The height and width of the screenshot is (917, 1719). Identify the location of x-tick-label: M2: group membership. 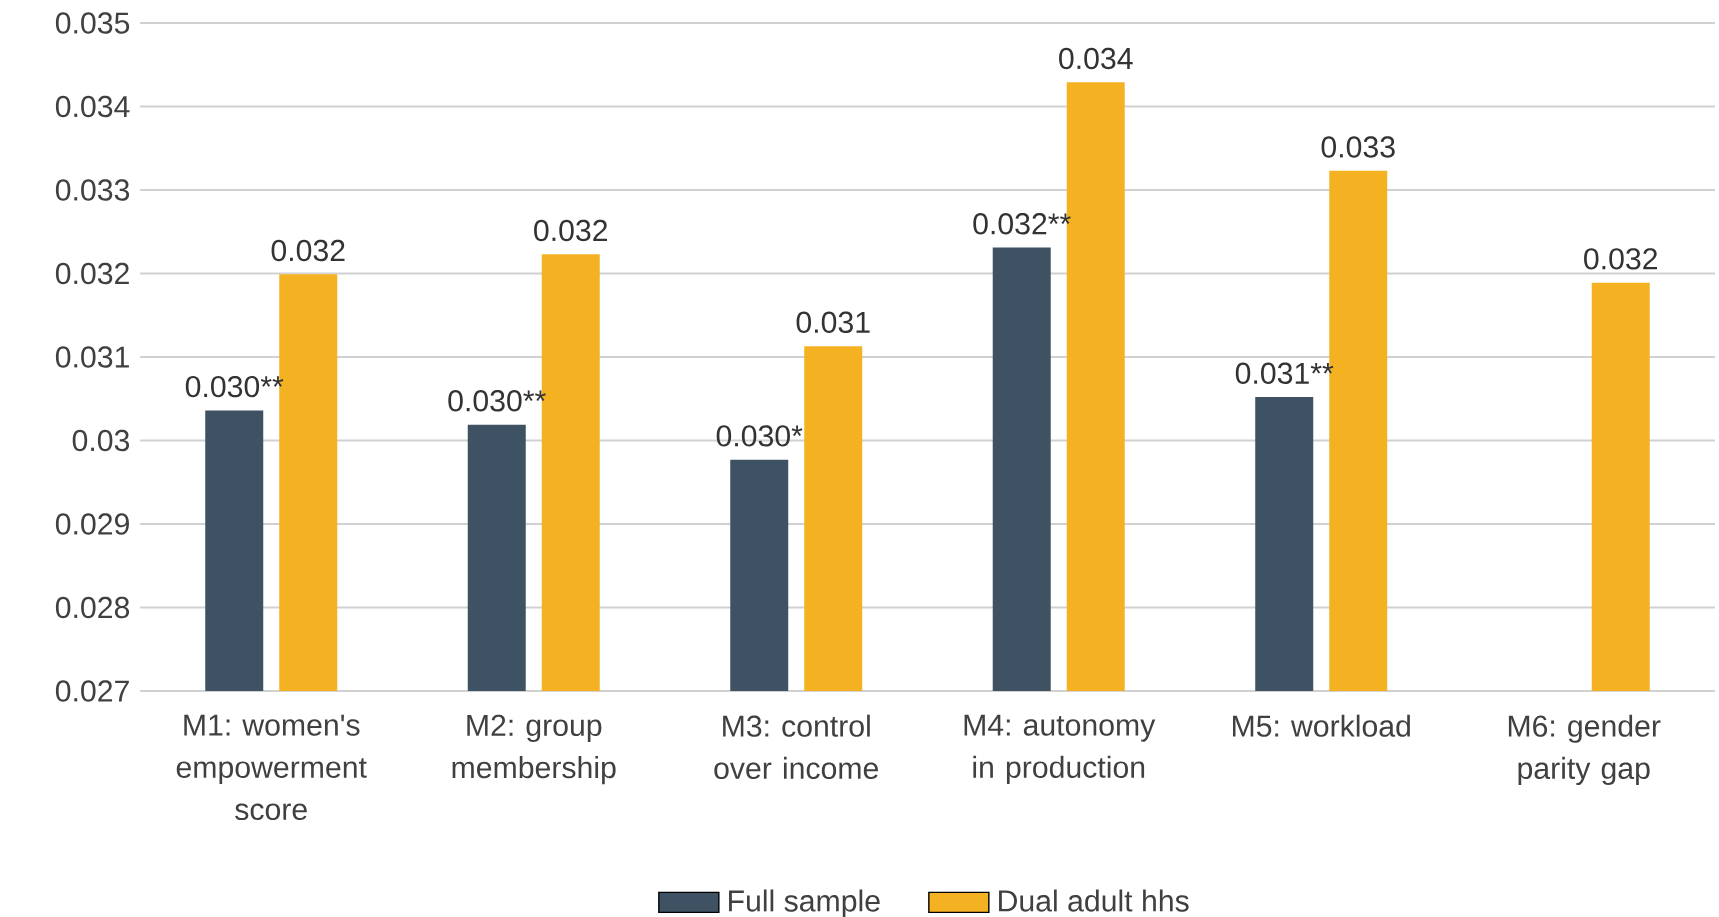
(534, 749).